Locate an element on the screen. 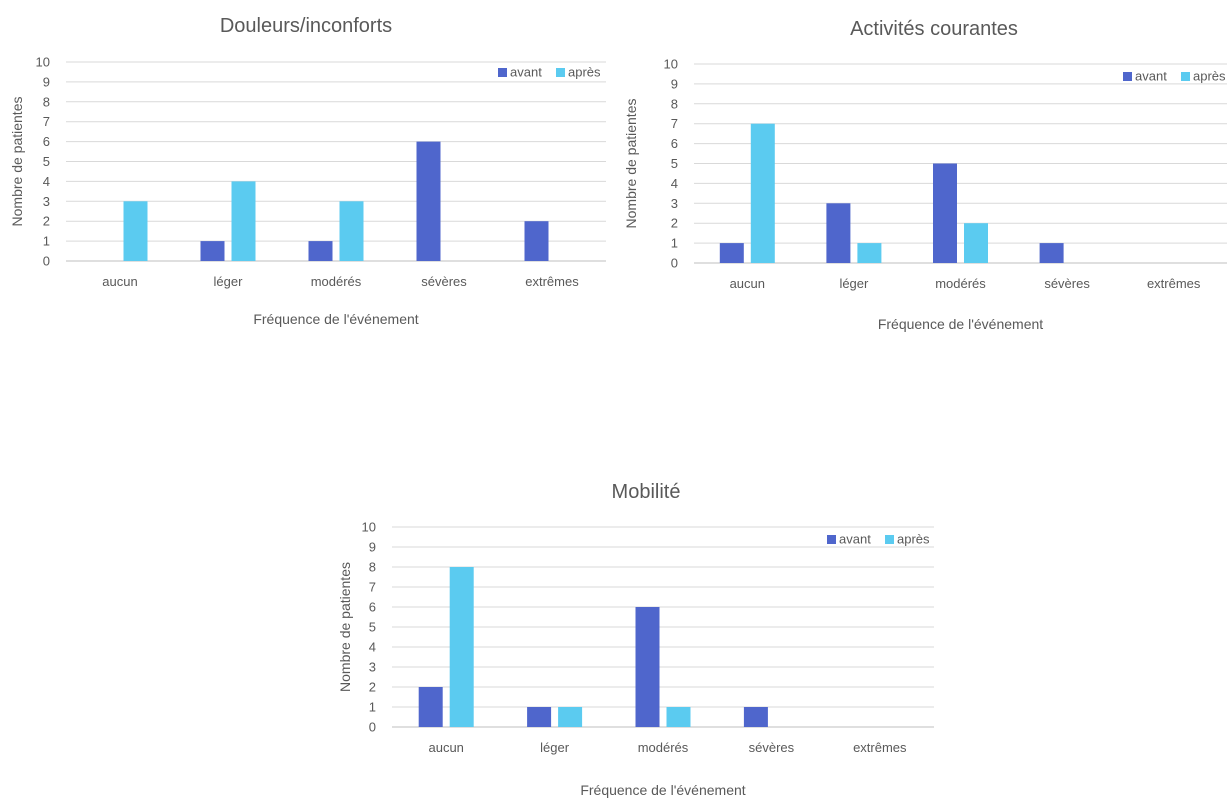 This screenshot has width=1227, height=803. chart-title: Douleurs/inconforts is located at coordinates (306, 26).